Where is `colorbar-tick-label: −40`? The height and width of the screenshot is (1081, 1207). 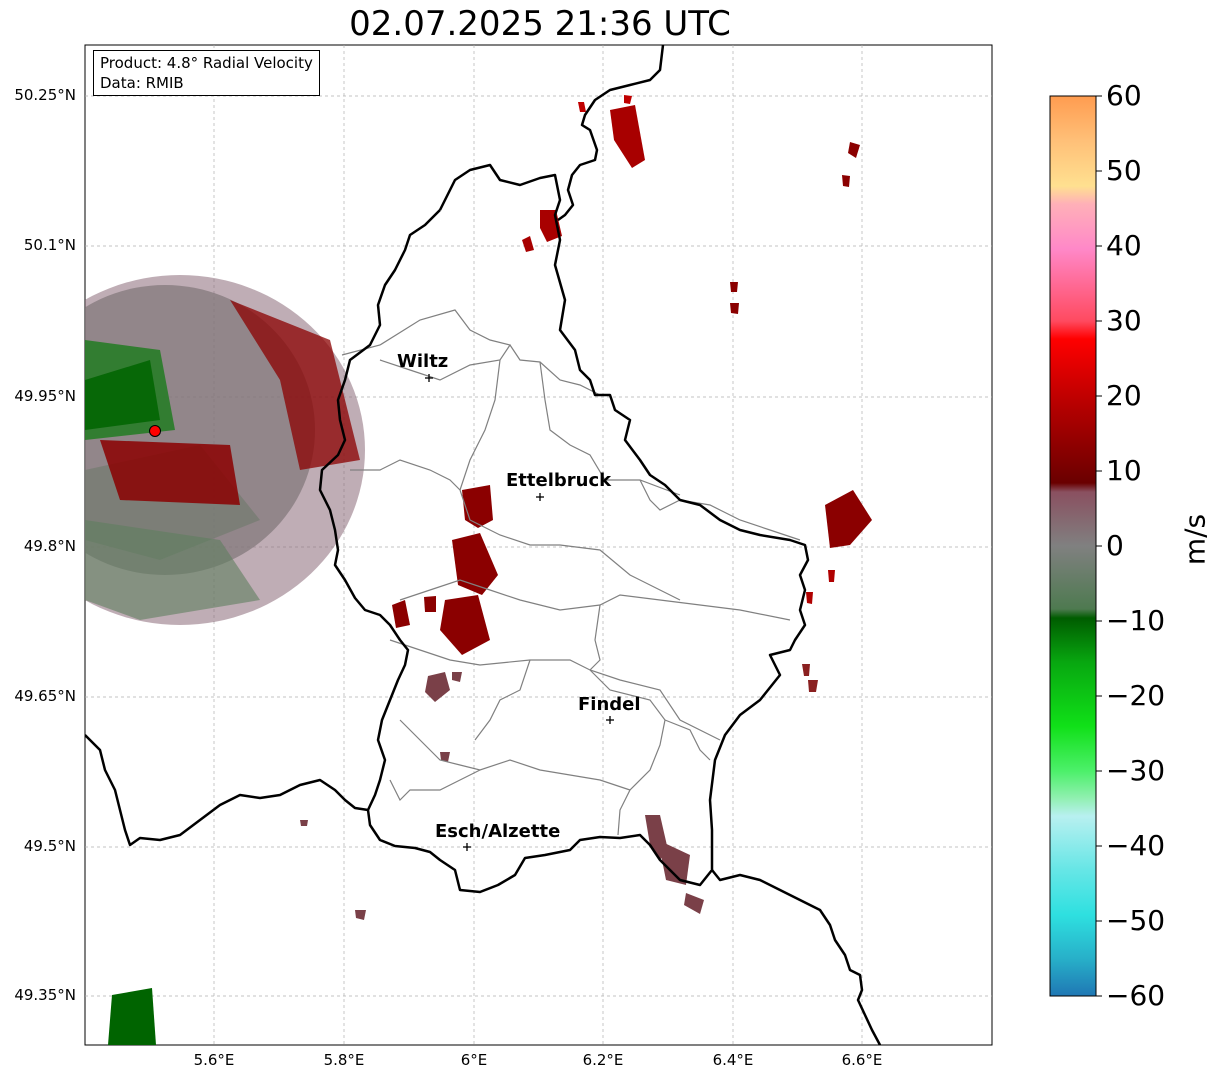
colorbar-tick-label: −40 is located at coordinates (1136, 845).